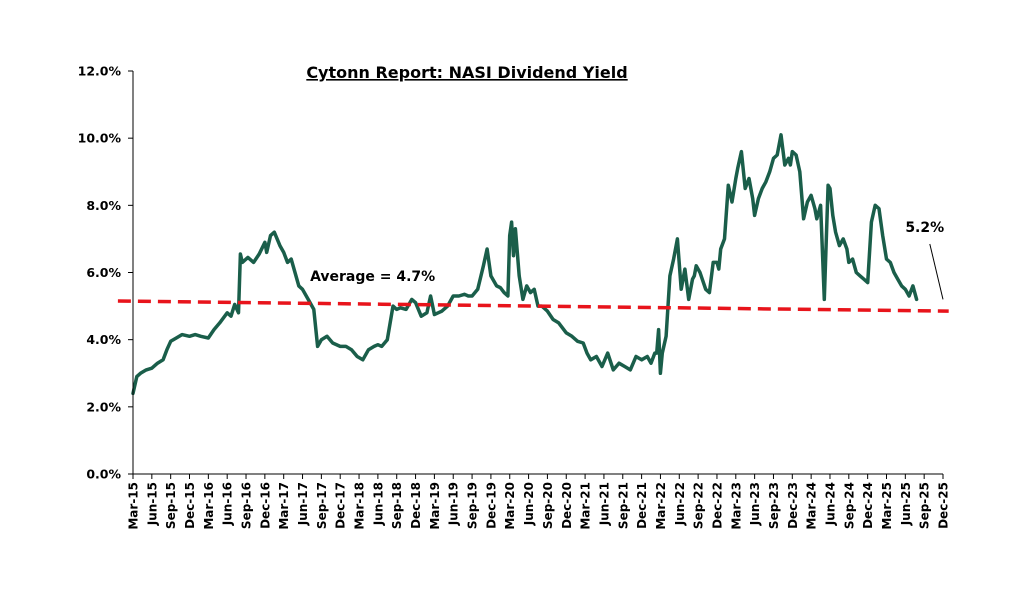  Describe the element at coordinates (378, 504) in the screenshot. I see `x-tick-label: Jun-18` at that location.